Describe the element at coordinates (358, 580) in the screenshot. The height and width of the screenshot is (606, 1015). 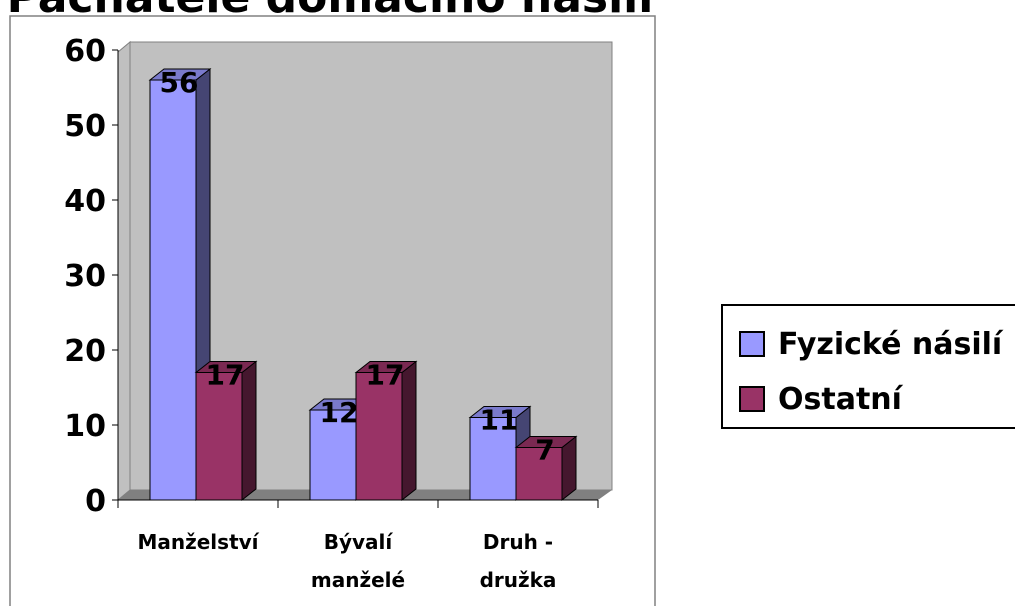
I see `x-tick-label: manželé` at that location.